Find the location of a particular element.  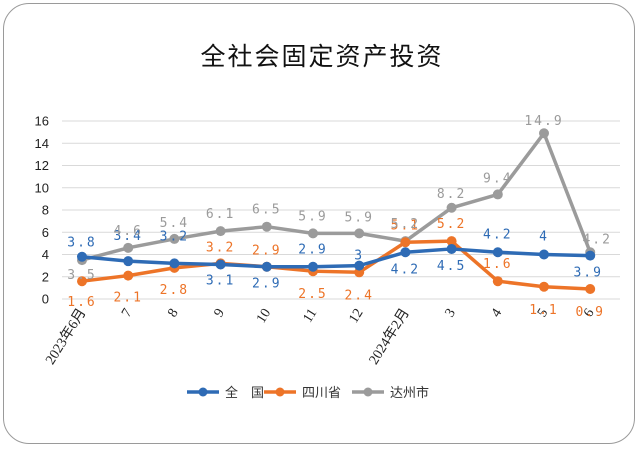

x-tick-label: 9 is located at coordinates (220, 313).